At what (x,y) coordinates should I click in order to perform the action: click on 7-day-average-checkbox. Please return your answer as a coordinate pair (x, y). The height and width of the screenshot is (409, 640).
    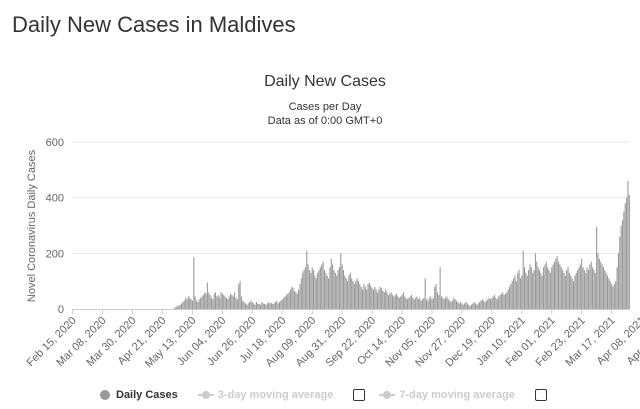
    Looking at the image, I should click on (540, 395).